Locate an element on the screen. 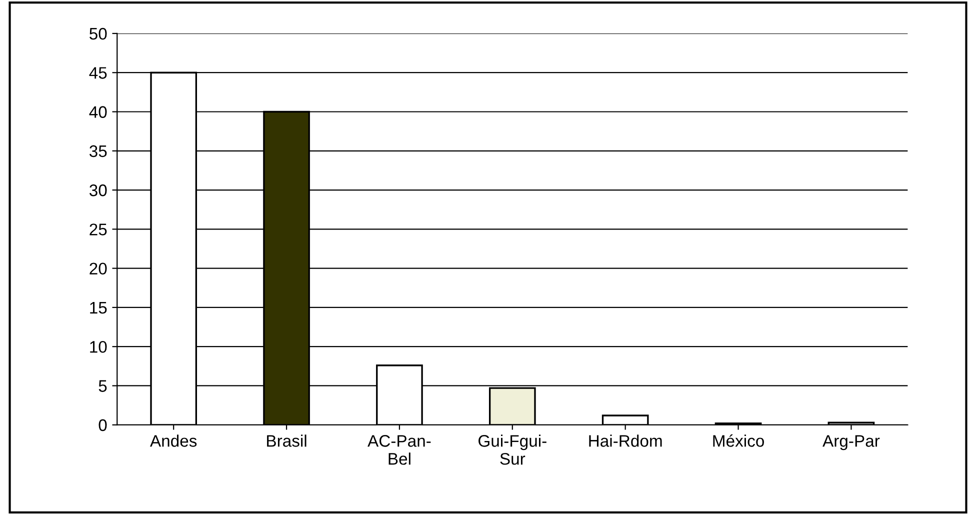 The image size is (976, 515). y-tick-label: 20 is located at coordinates (98, 268).